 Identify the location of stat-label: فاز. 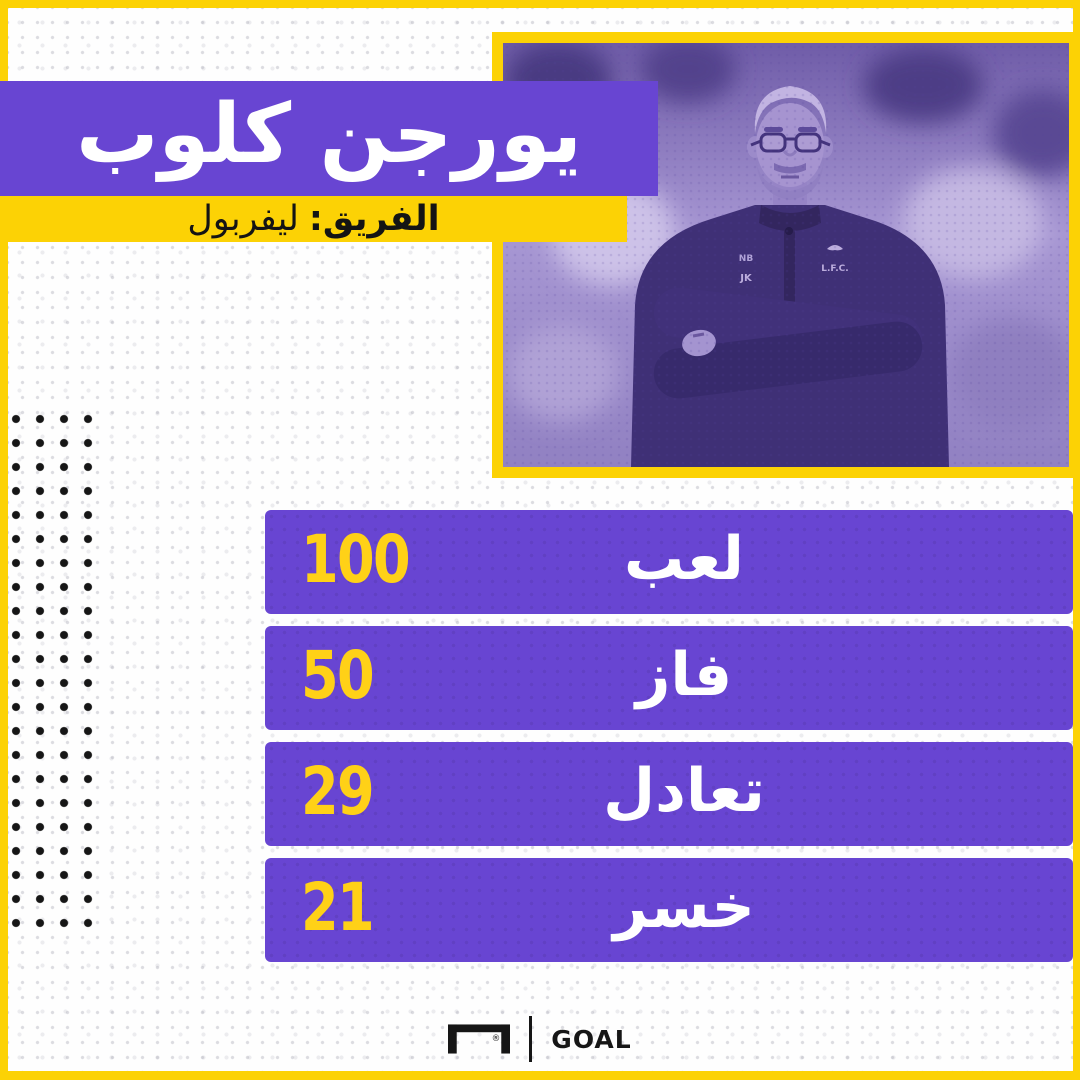
(684, 675).